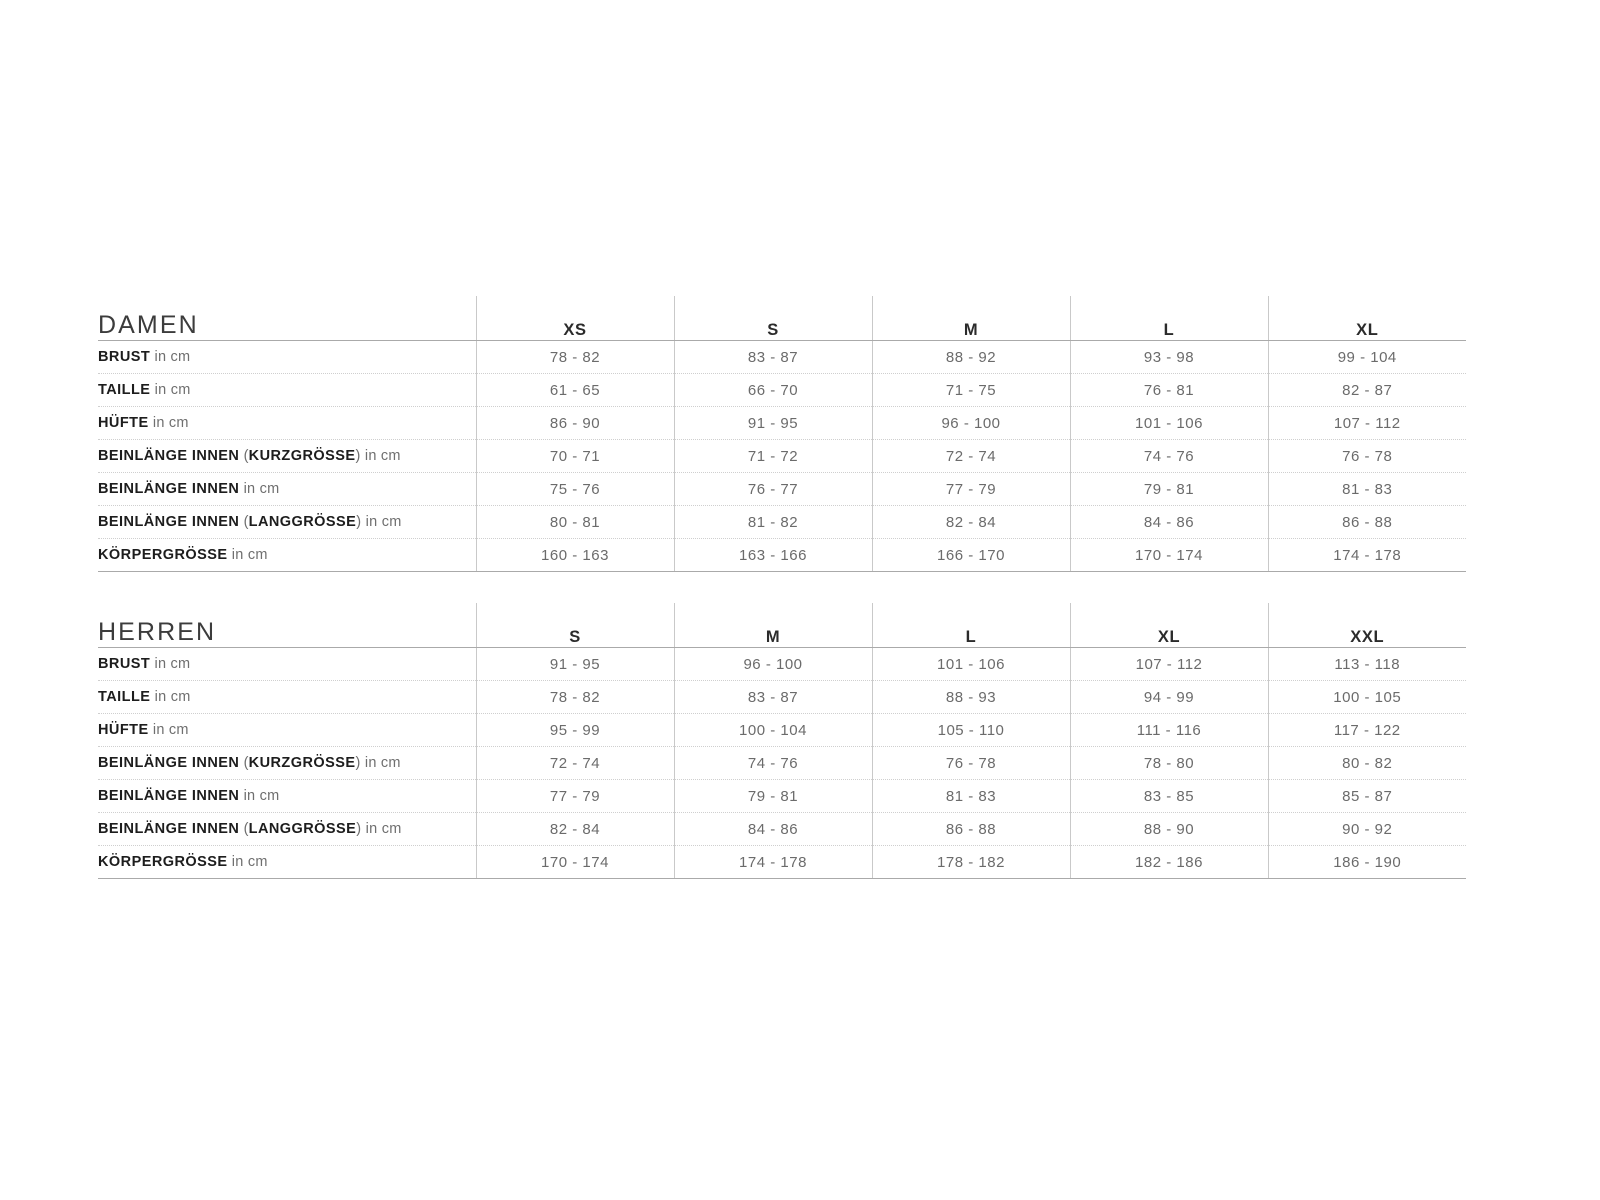 This screenshot has height=1200, width=1600. I want to click on measurement-value: 94 - 99, so click(1168, 697).